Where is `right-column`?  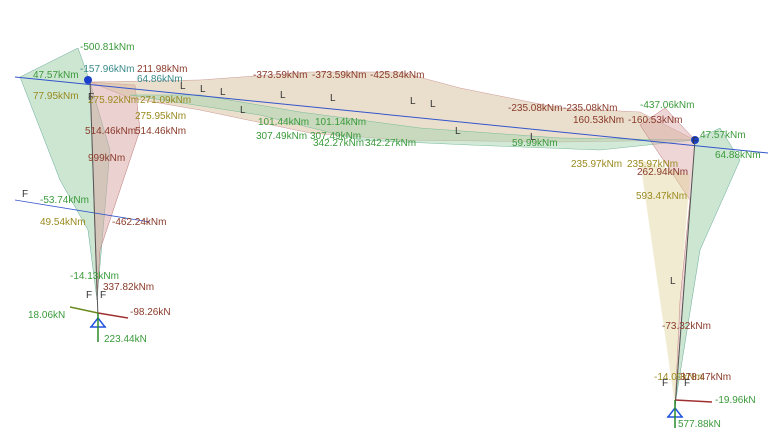 right-column is located at coordinates (685, 274).